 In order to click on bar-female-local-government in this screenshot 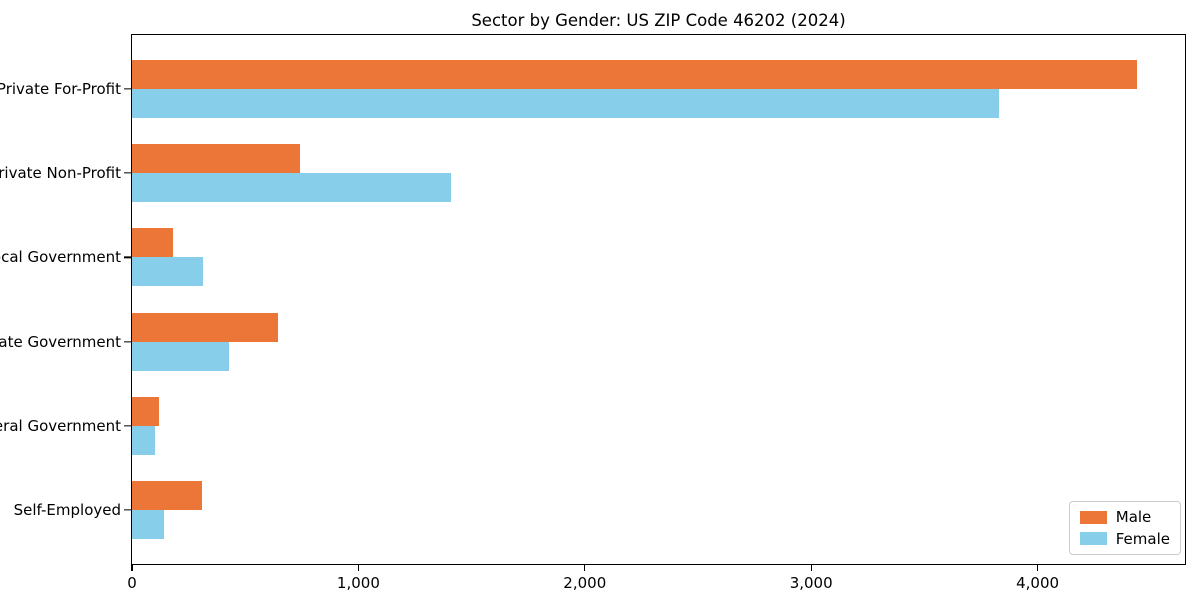, I will do `click(168, 272)`.